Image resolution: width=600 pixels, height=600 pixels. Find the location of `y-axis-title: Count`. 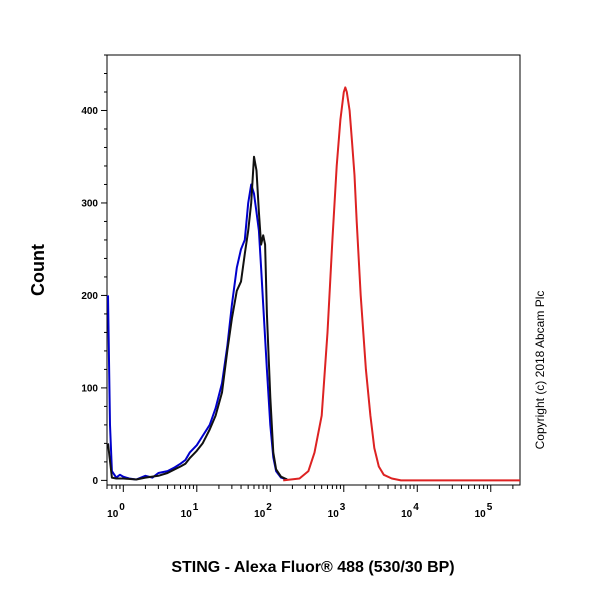

y-axis-title: Count is located at coordinates (38, 270).